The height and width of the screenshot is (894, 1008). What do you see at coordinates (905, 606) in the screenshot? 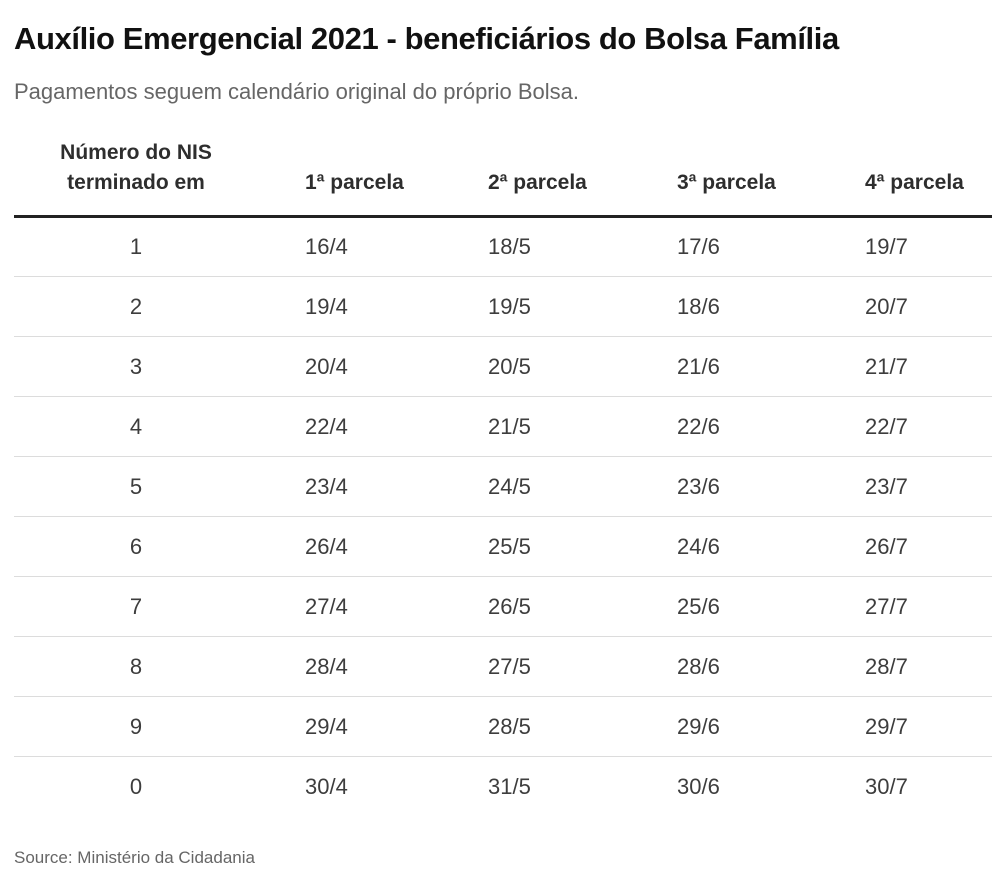
I see `parcela-date-cell: 27/7` at bounding box center [905, 606].